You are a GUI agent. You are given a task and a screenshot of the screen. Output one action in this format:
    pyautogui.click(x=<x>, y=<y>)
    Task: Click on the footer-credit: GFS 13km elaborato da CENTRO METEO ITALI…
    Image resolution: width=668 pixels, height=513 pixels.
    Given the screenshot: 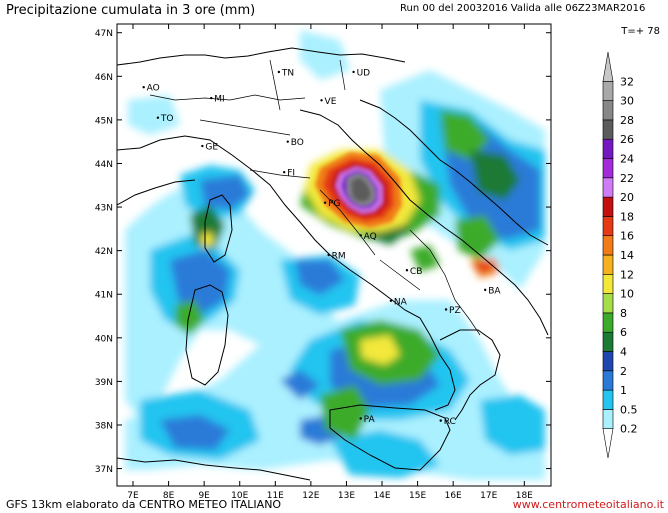 What is the action you would take?
    pyautogui.click(x=144, y=504)
    